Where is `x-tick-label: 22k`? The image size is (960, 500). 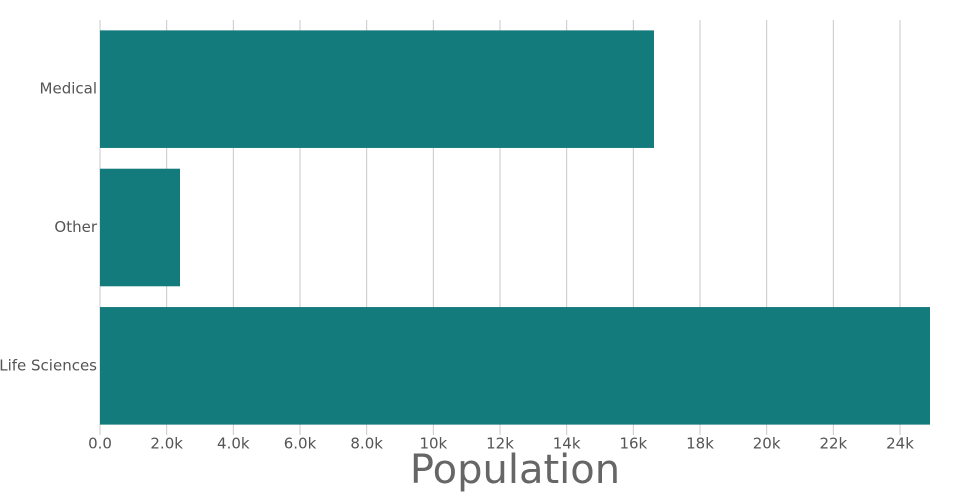
x-tick-label: 22k is located at coordinates (833, 444).